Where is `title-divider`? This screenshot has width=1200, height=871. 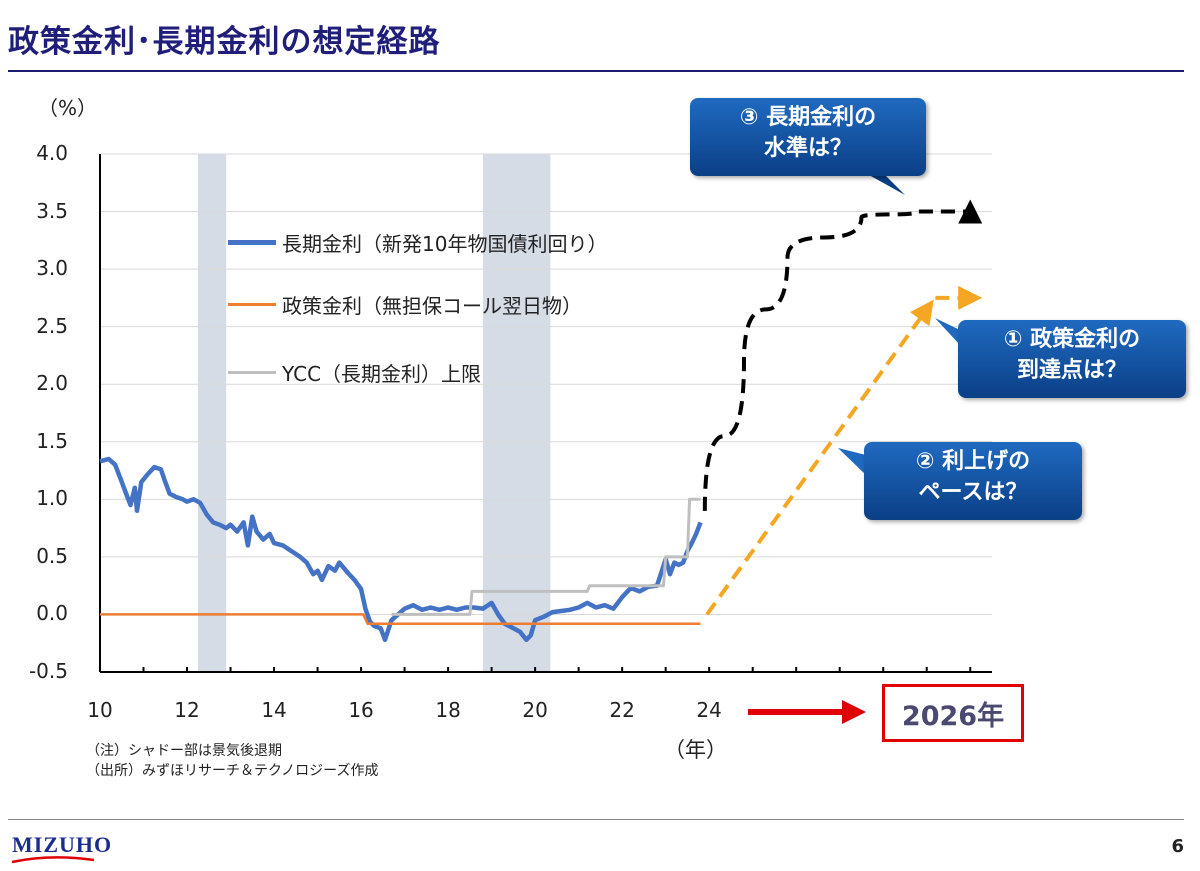
title-divider is located at coordinates (596, 71).